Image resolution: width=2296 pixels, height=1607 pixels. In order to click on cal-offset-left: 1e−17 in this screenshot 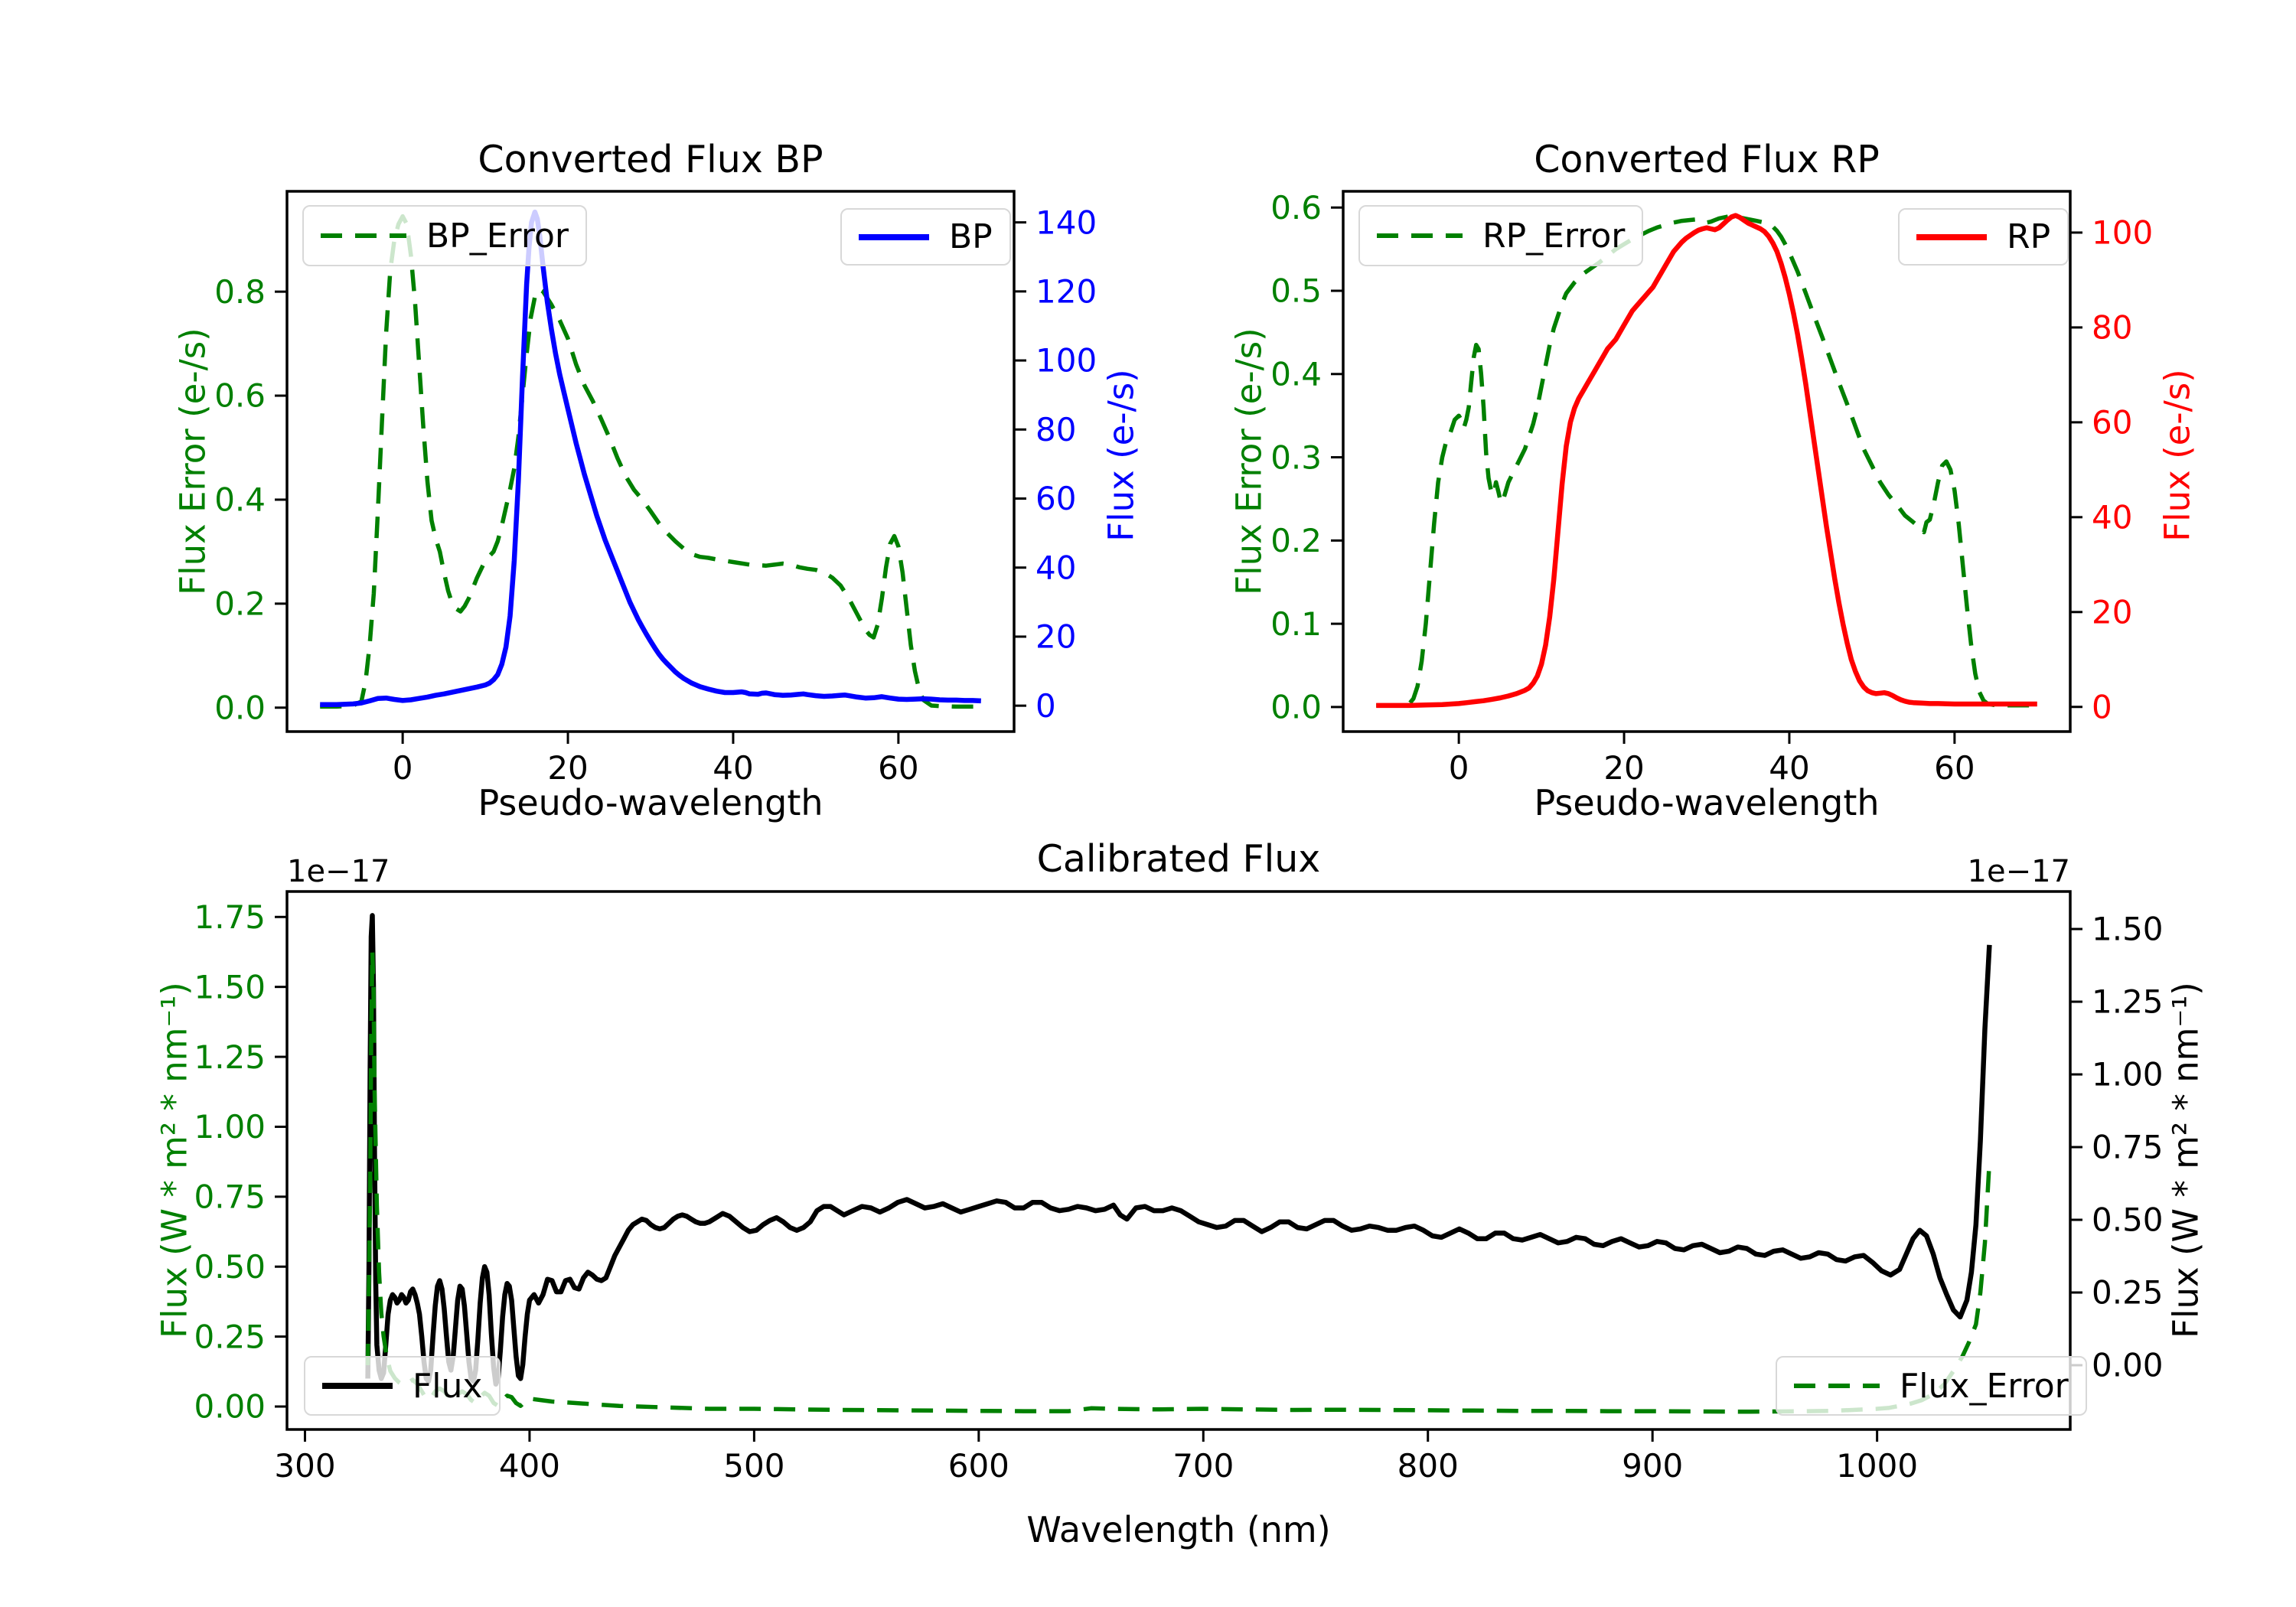, I will do `click(338, 872)`.